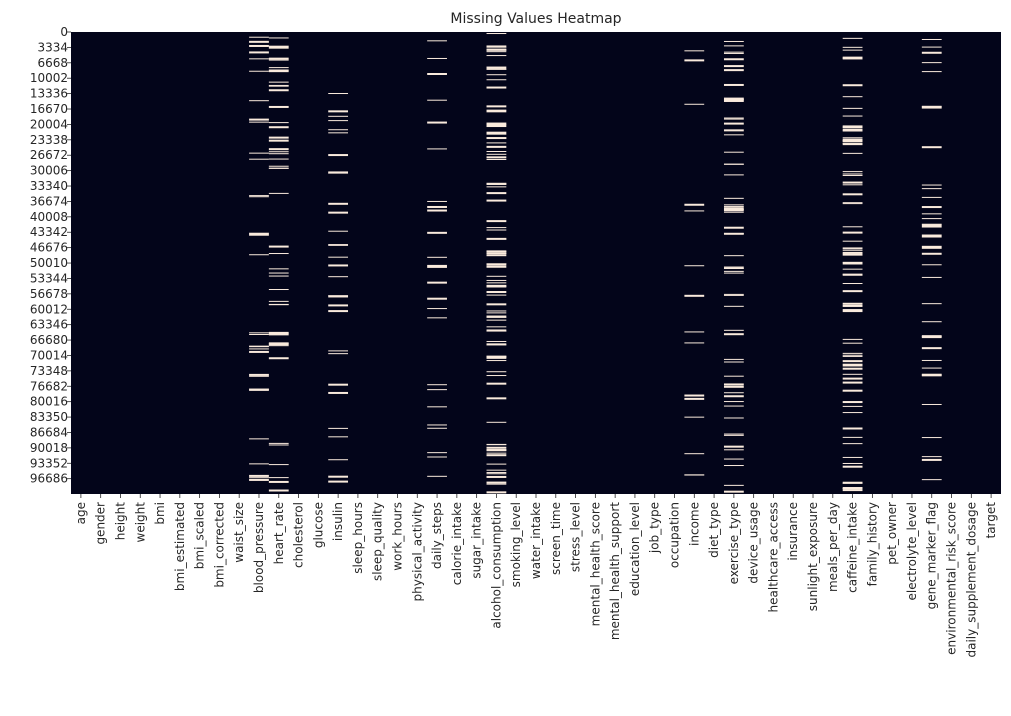 This screenshot has height=716, width=1011. Describe the element at coordinates (160, 513) in the screenshot. I see `x-tick-label: bmi` at that location.